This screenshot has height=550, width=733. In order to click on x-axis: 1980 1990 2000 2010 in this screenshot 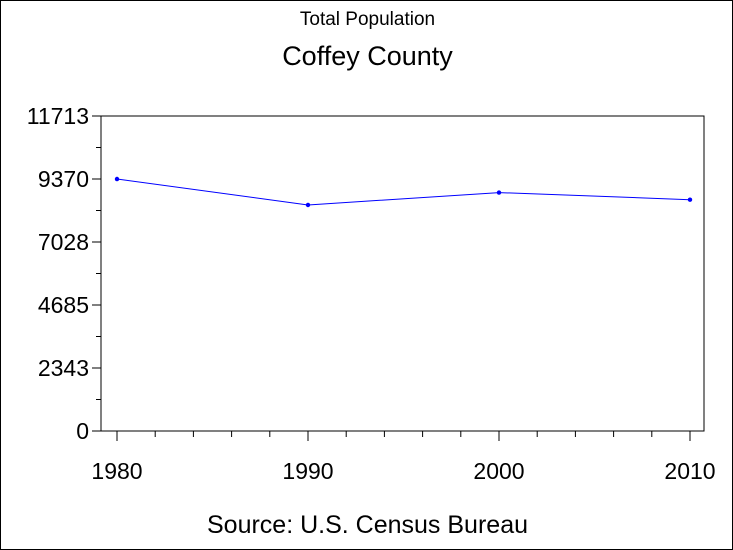, I will do `click(403, 457)`.